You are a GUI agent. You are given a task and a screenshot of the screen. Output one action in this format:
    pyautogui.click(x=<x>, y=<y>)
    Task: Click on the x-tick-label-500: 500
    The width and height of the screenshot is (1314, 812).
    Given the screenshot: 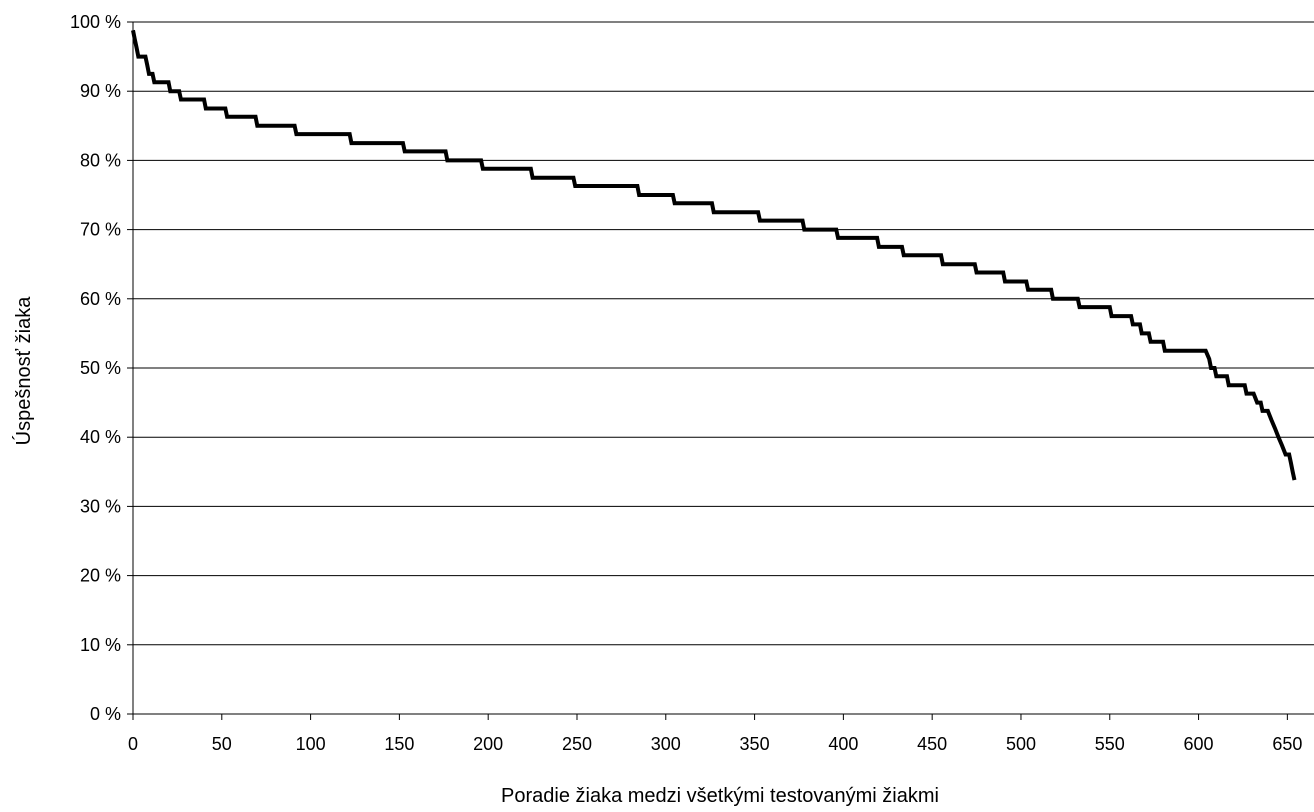 What is the action you would take?
    pyautogui.click(x=1021, y=744)
    